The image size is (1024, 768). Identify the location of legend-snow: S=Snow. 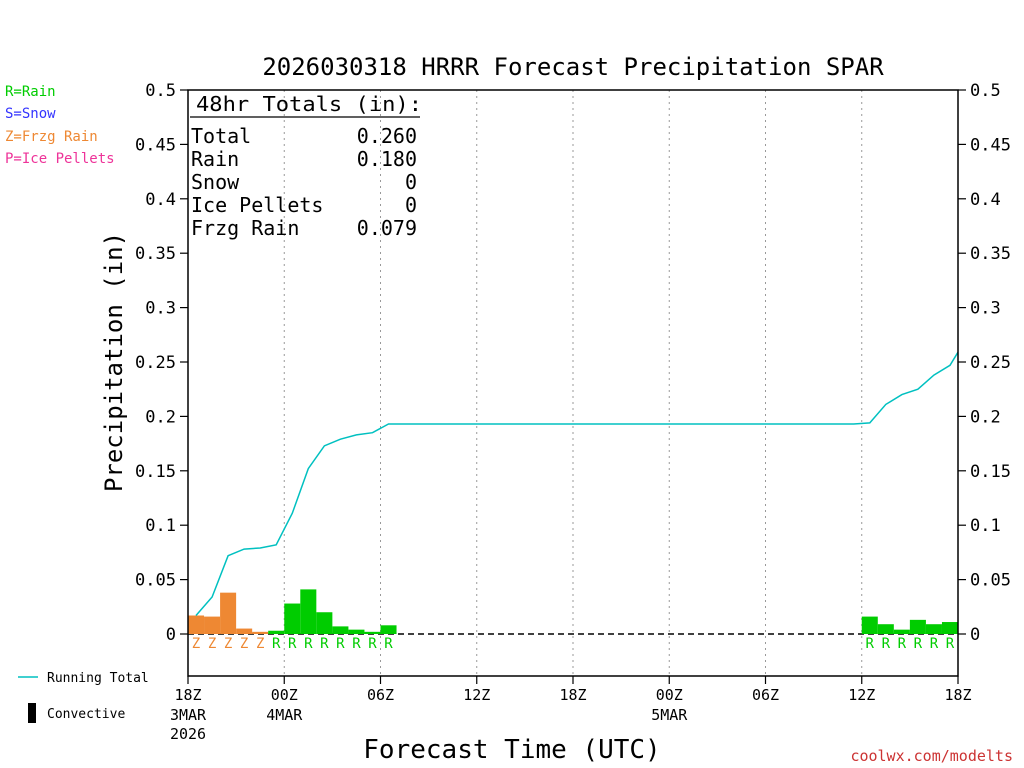
(30, 114).